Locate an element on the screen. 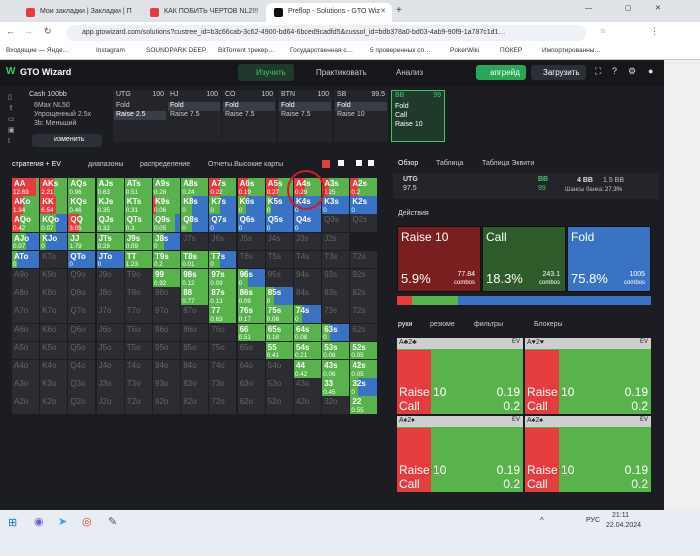 This screenshot has height=556, width=700. hand-cell: 87o is located at coordinates (195, 314).